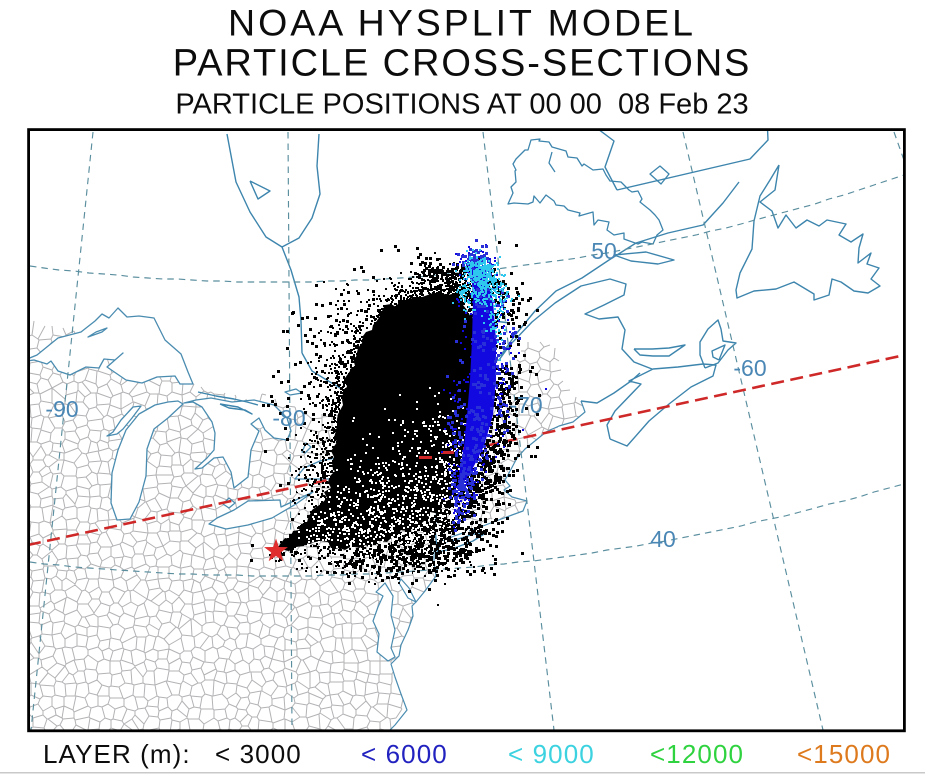 This screenshot has width=925, height=780. Describe the element at coordinates (697, 754) in the screenshot. I see `svg-text: <12000` at that location.